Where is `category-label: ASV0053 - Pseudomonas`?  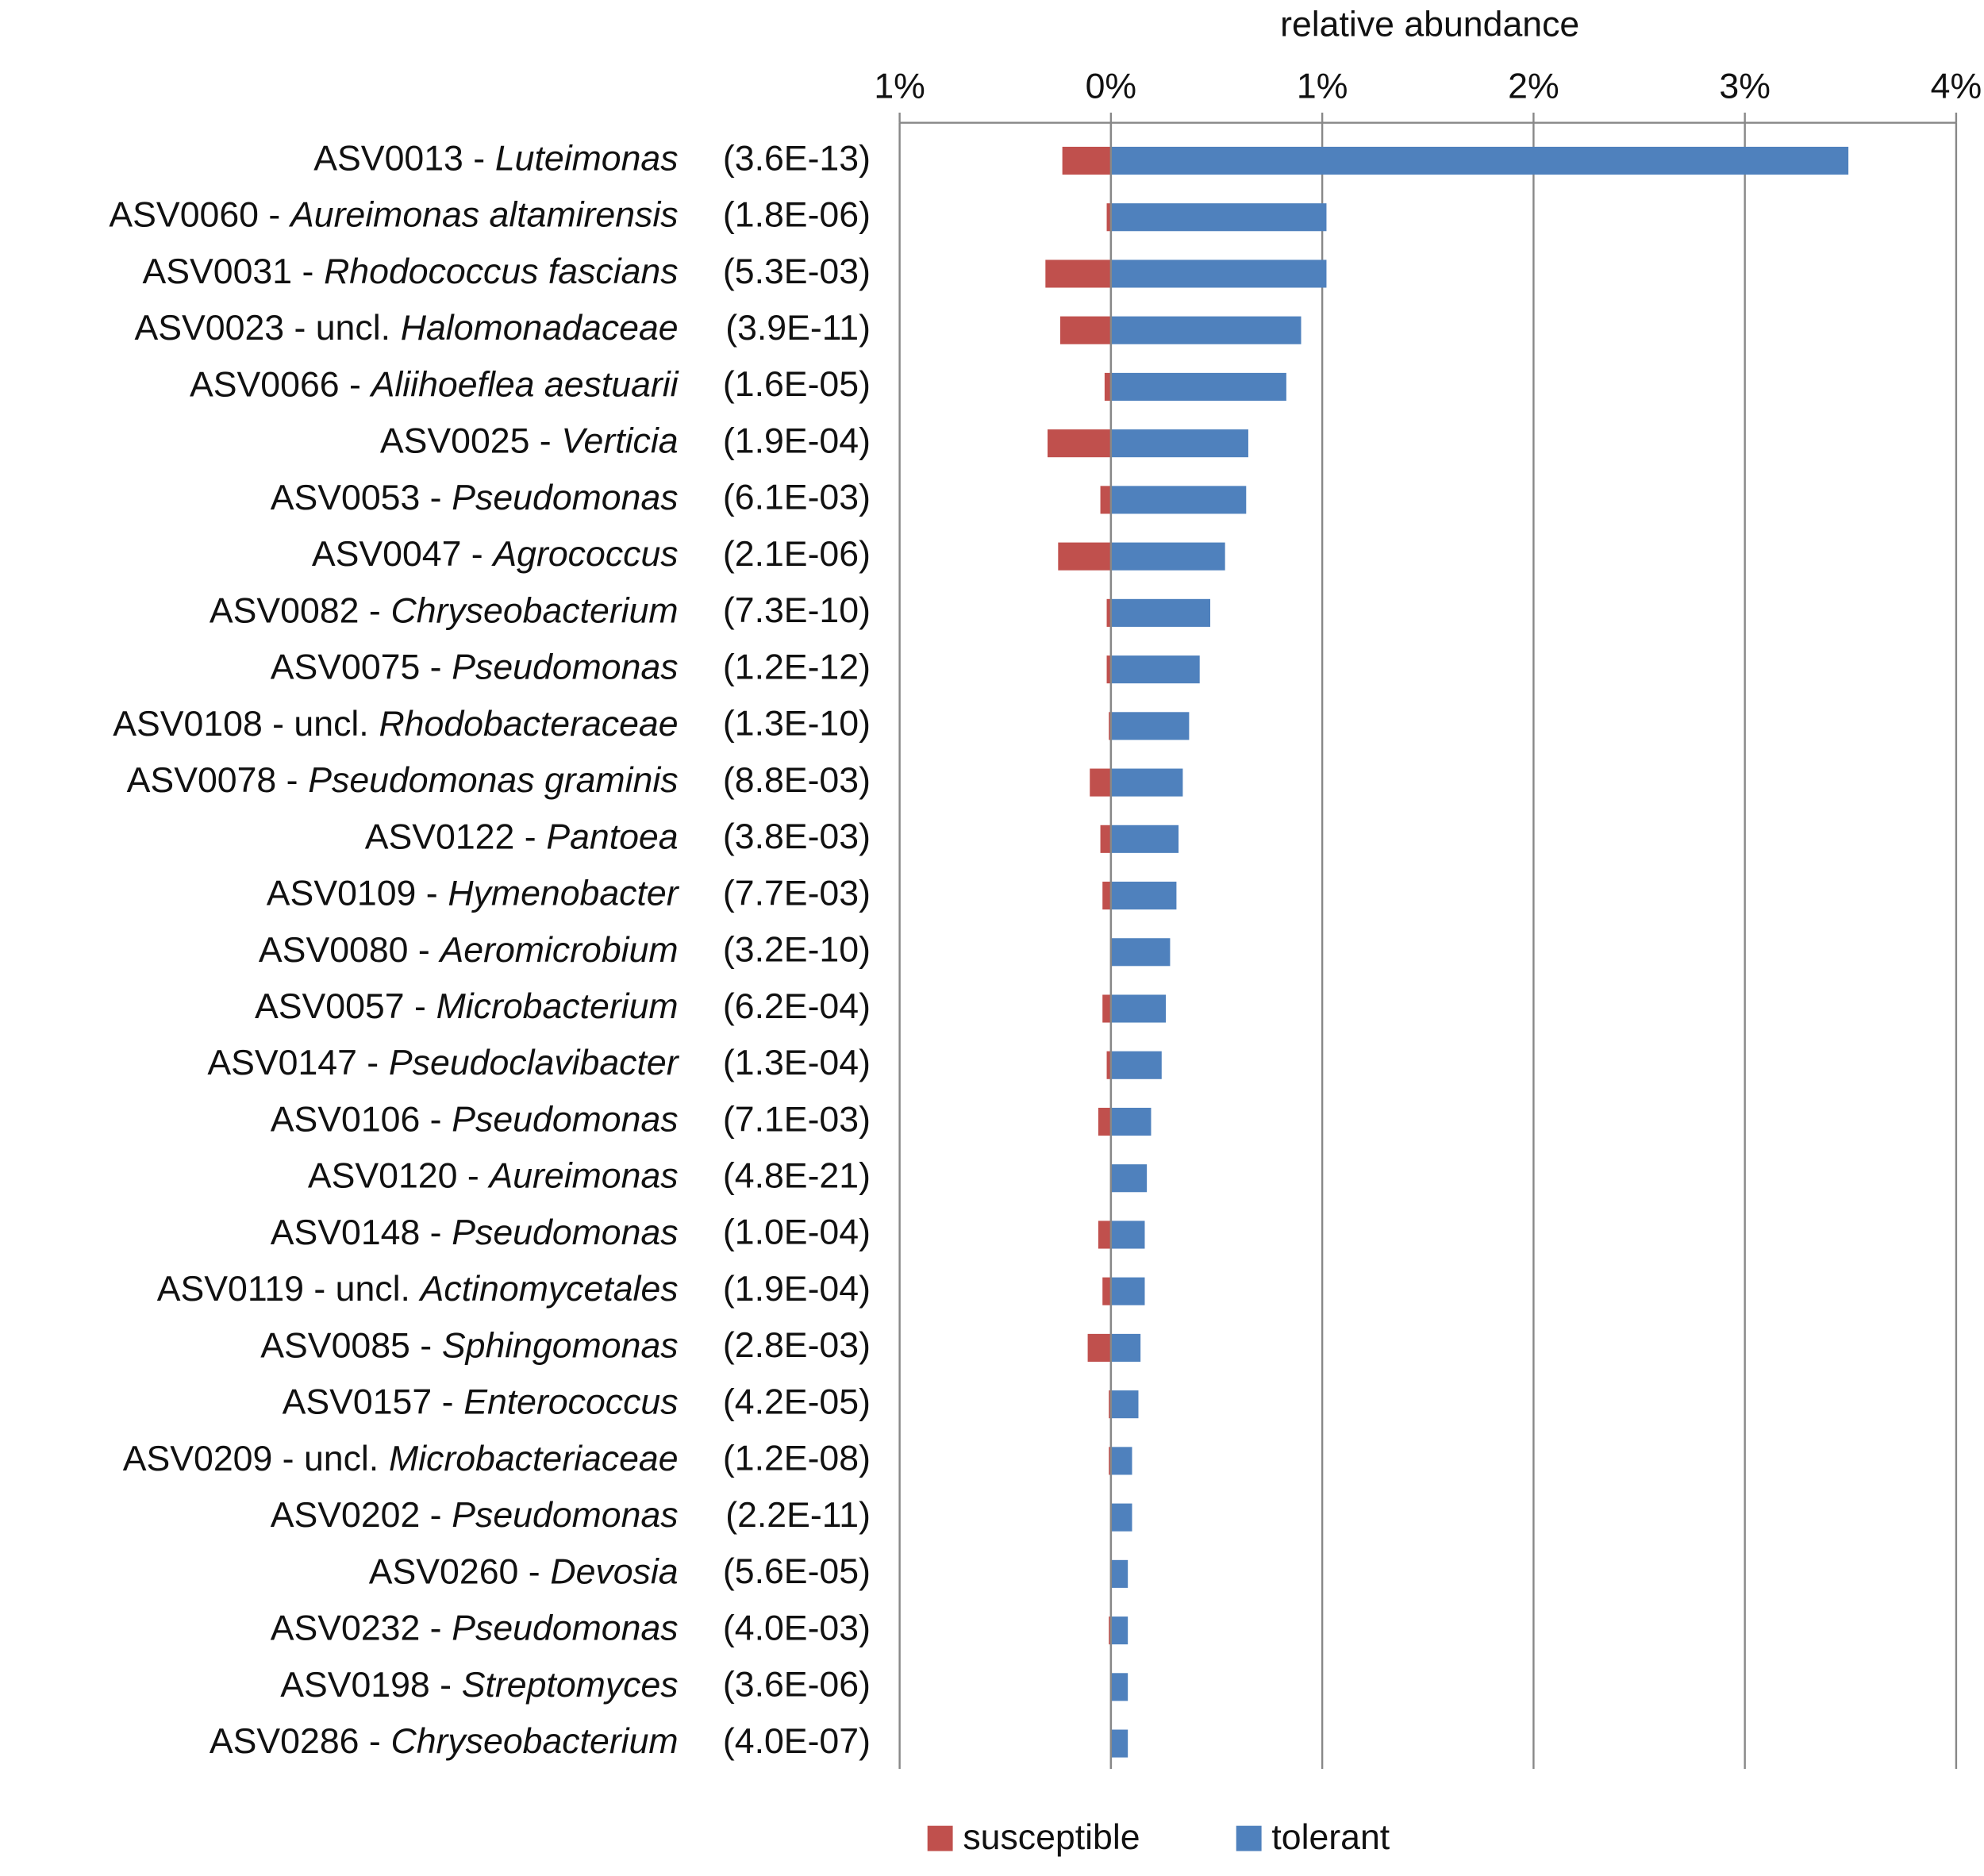
category-label: ASV0053 - Pseudomonas is located at coordinates (475, 498).